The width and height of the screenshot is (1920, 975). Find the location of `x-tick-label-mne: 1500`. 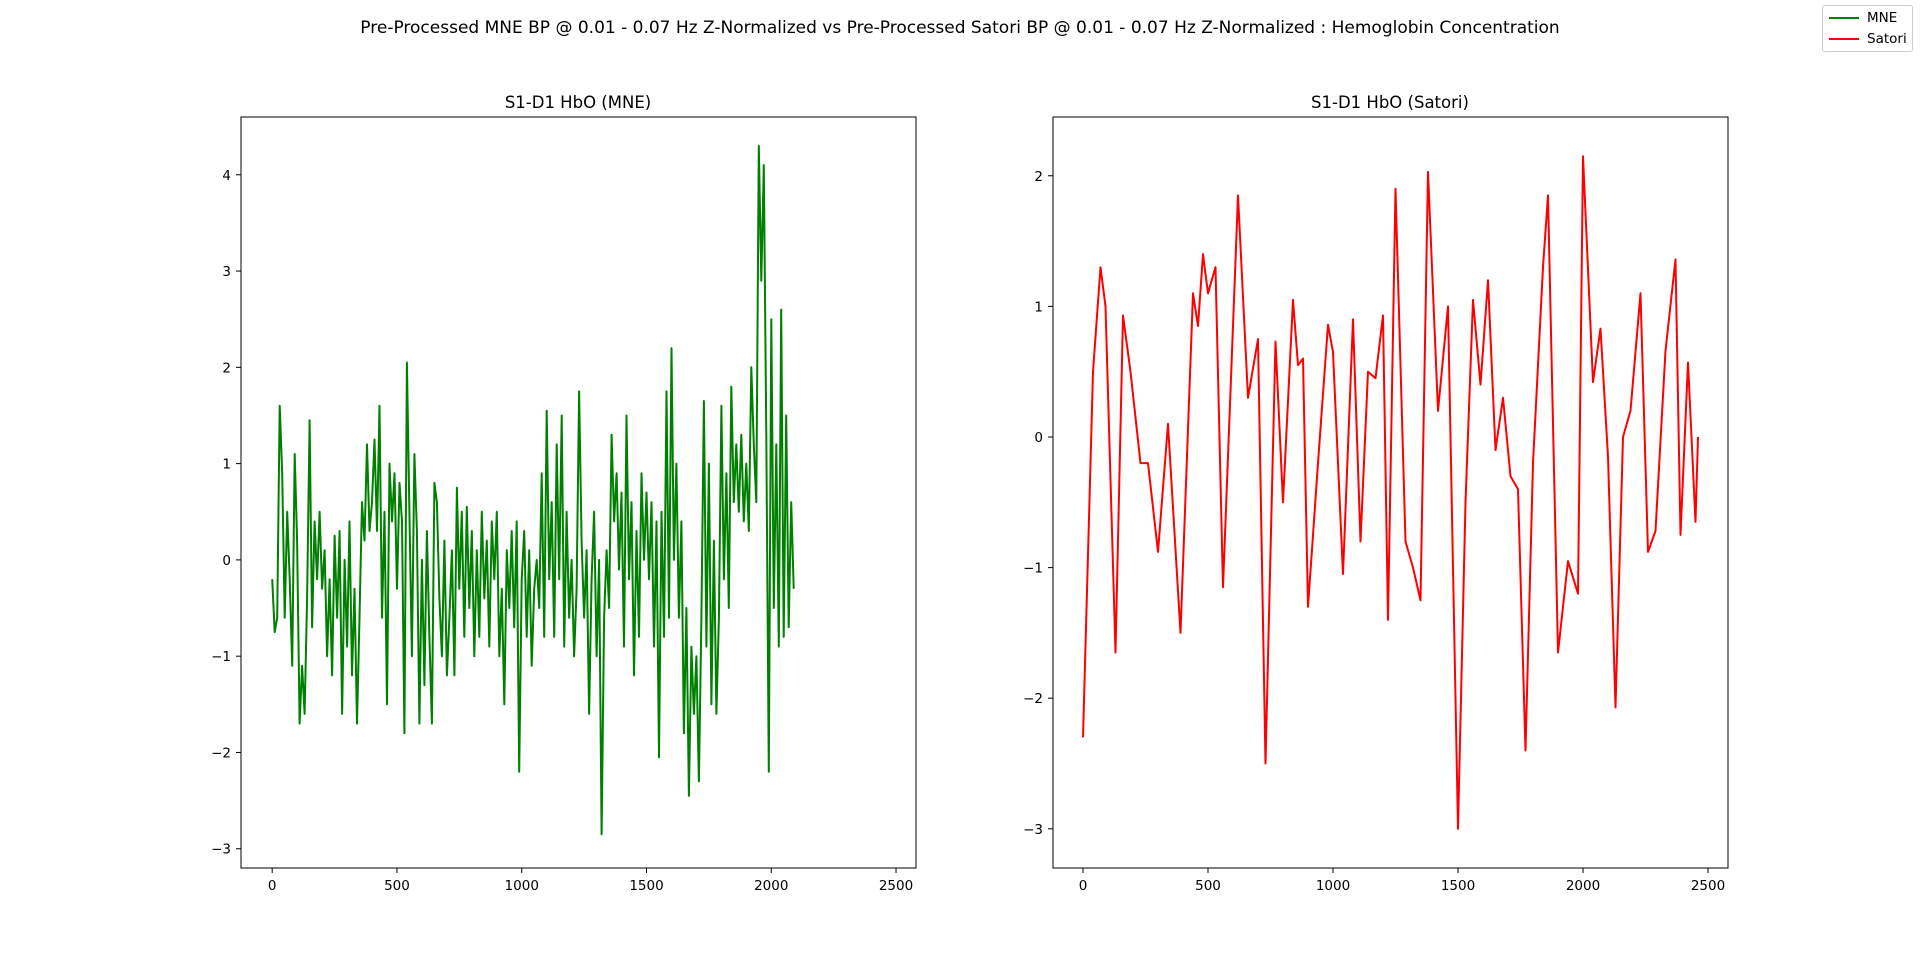

x-tick-label-mne: 1500 is located at coordinates (646, 886).